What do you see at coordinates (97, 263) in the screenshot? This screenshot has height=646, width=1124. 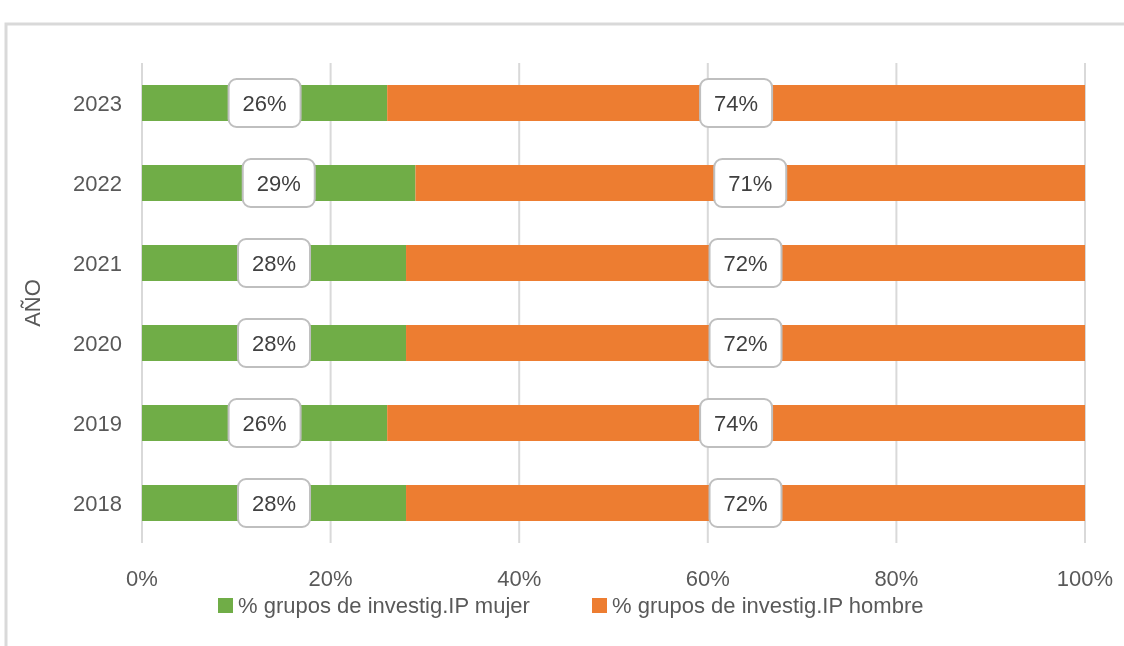 I see `y-tick-label: 2021` at bounding box center [97, 263].